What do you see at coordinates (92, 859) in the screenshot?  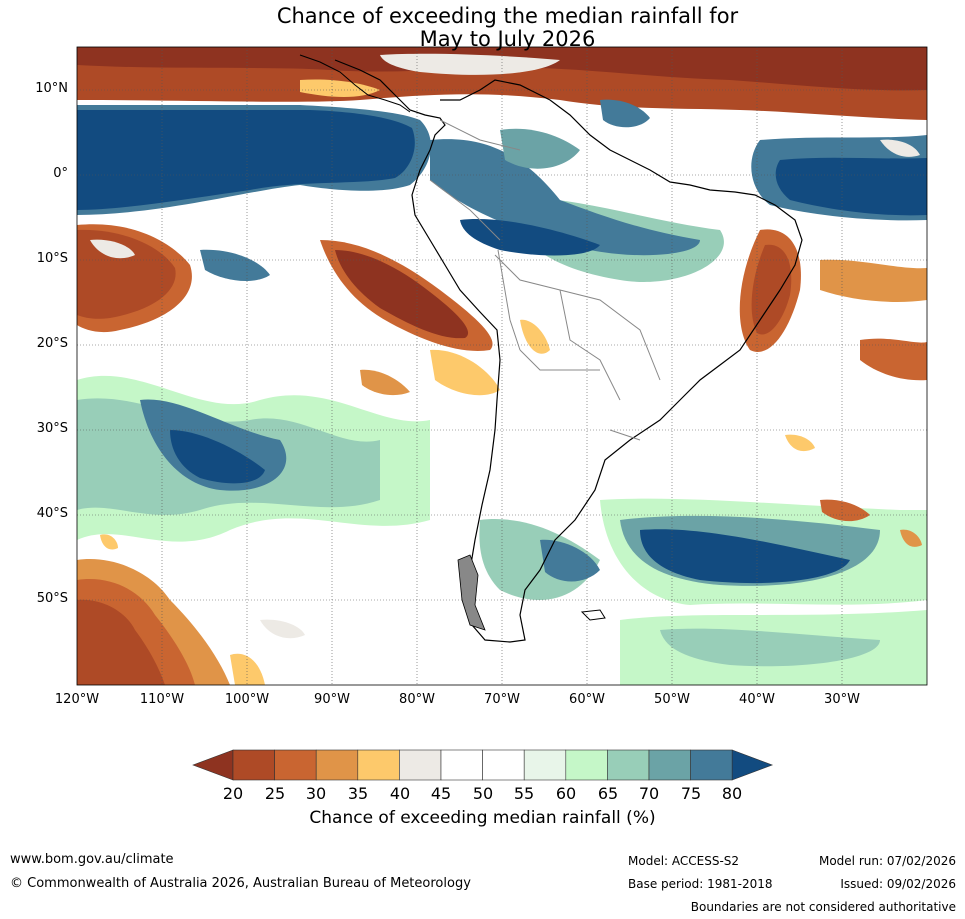 I see `website-link: www.bom.gov.au/climate` at bounding box center [92, 859].